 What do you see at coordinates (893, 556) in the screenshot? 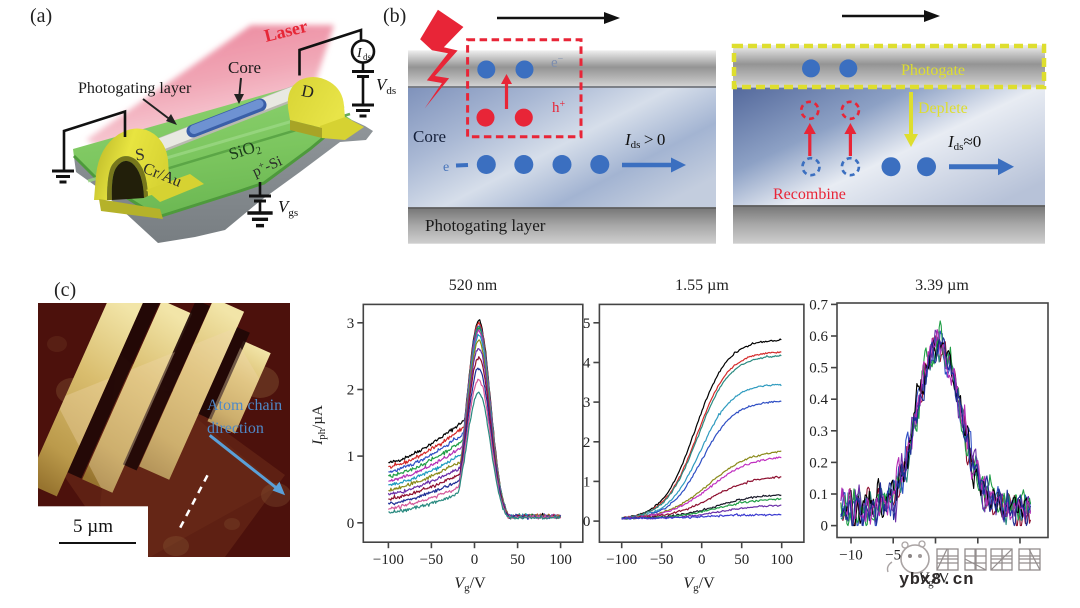
I see `svg-text: −5` at bounding box center [893, 556].